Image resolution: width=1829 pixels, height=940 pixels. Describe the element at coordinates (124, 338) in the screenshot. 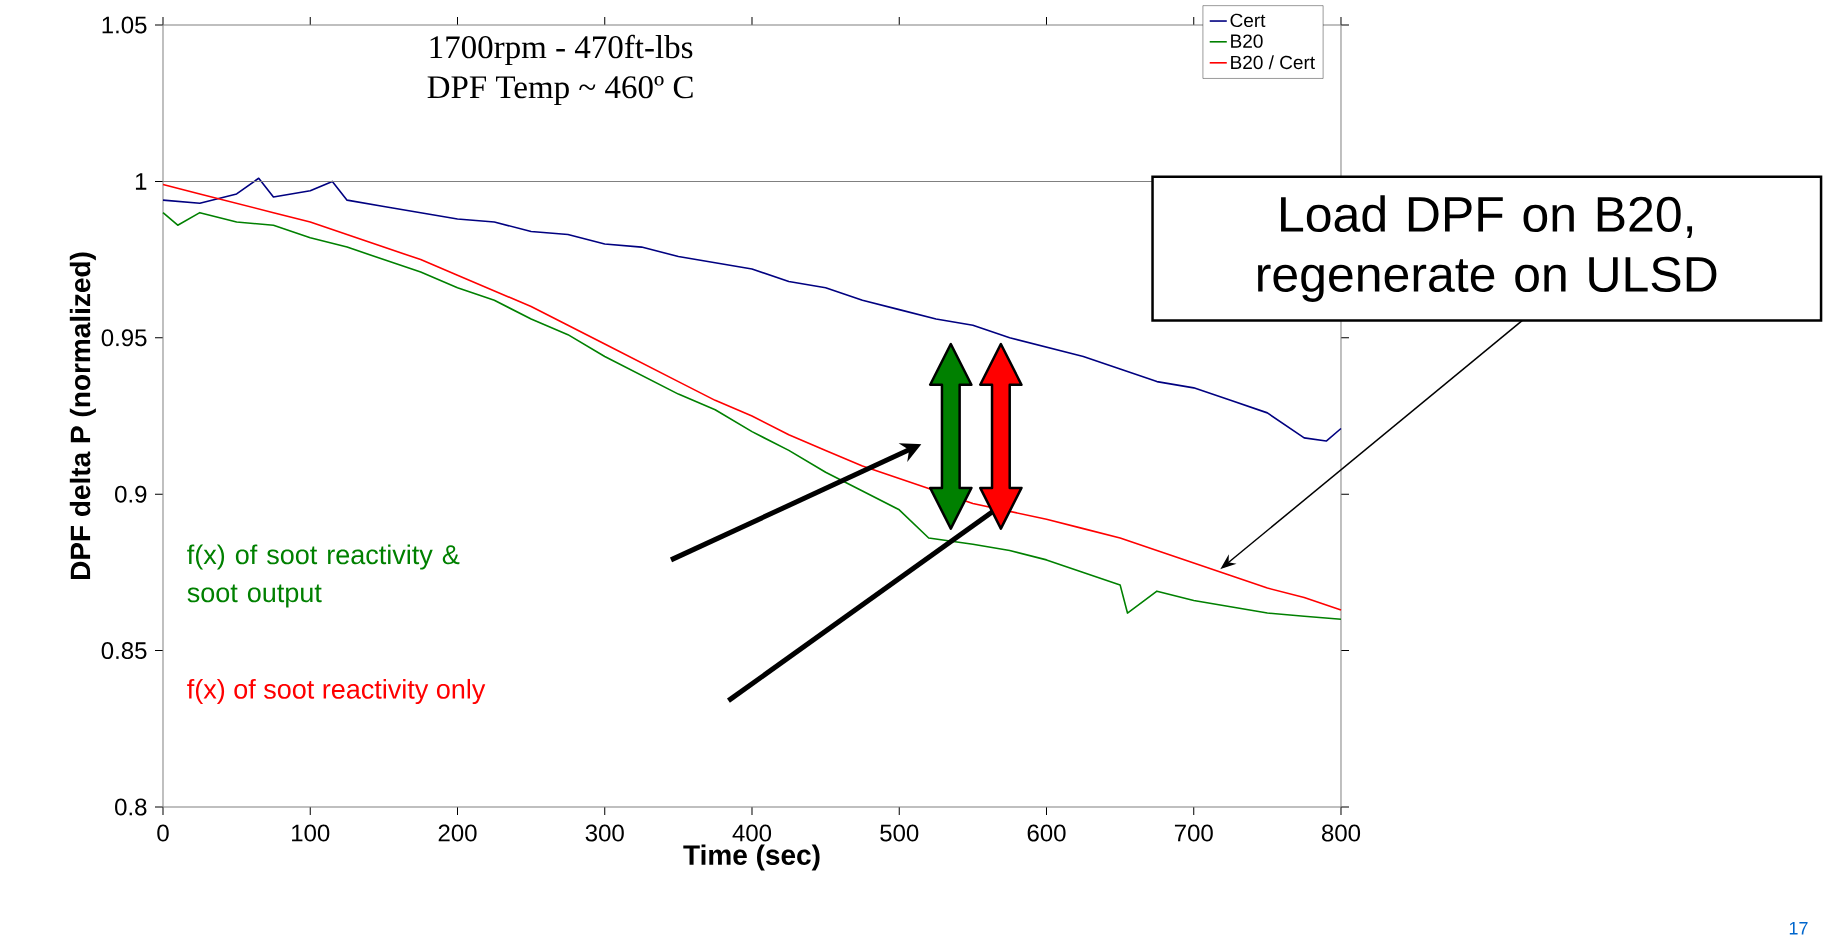

I see `y-tick-label: 0.95` at that location.